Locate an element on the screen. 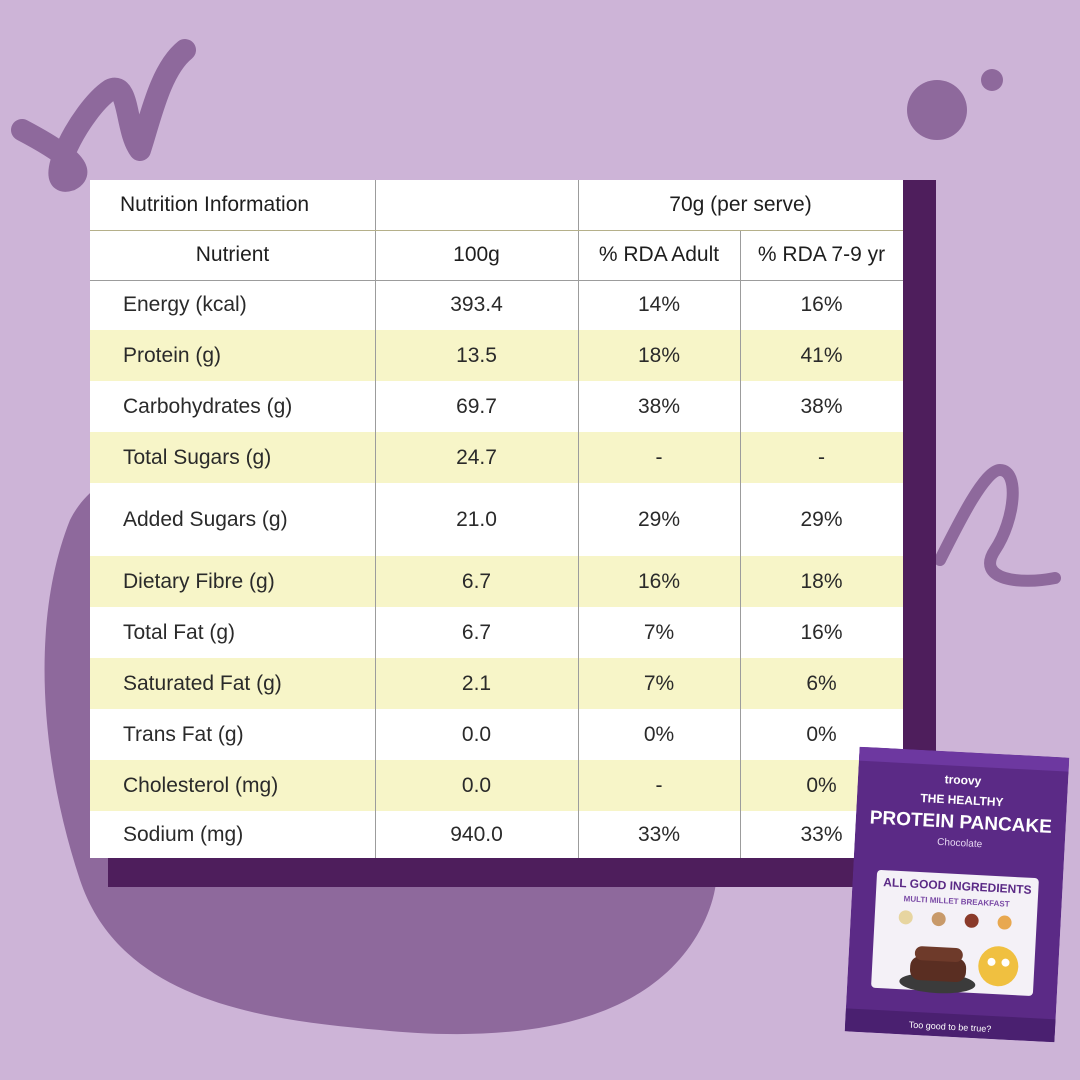 This screenshot has height=1080, width=1080. per-100g-value: 940.0 is located at coordinates (476, 834).